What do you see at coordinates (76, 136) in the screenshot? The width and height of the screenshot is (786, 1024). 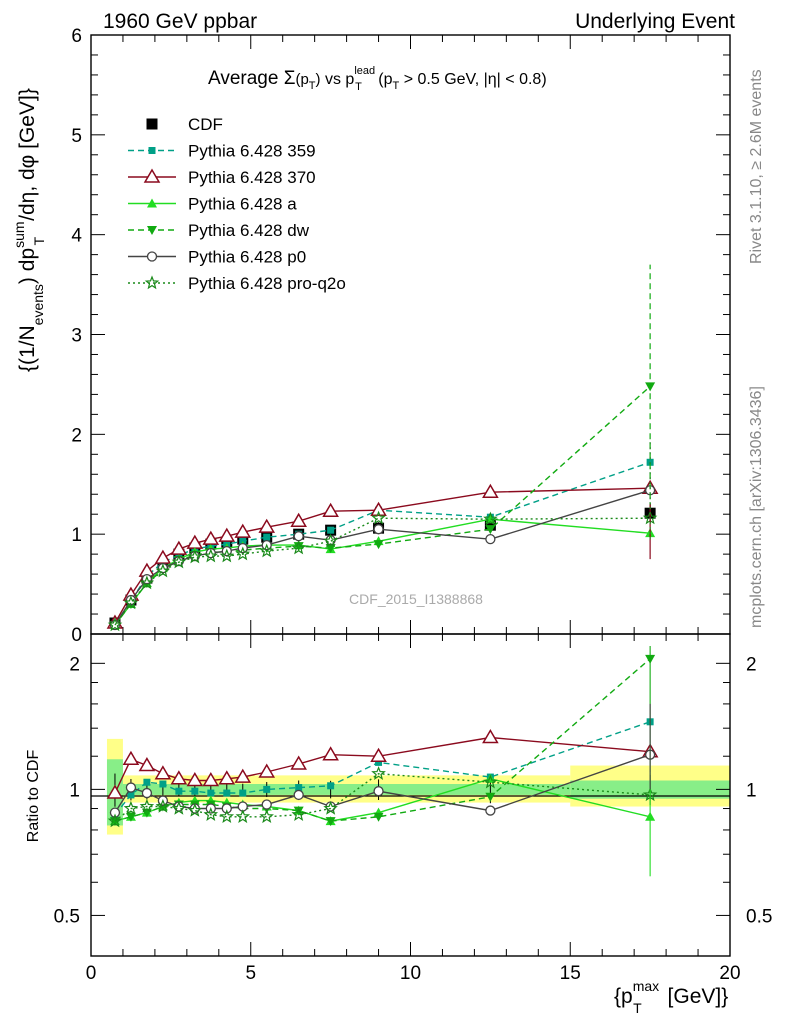 I see `y-tick-label: 5` at bounding box center [76, 136].